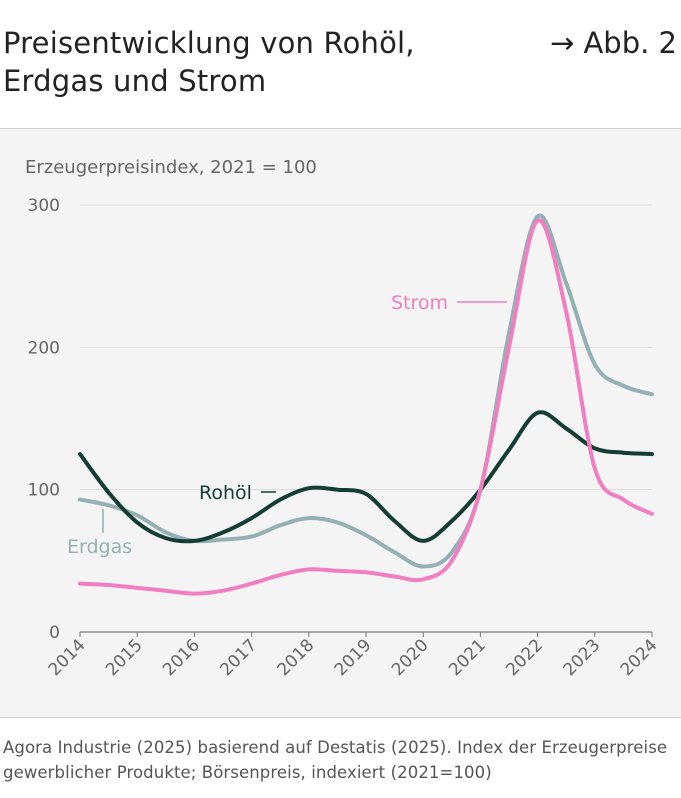 The image size is (681, 798). I want to click on x-tick-2017: 2017, so click(238, 657).